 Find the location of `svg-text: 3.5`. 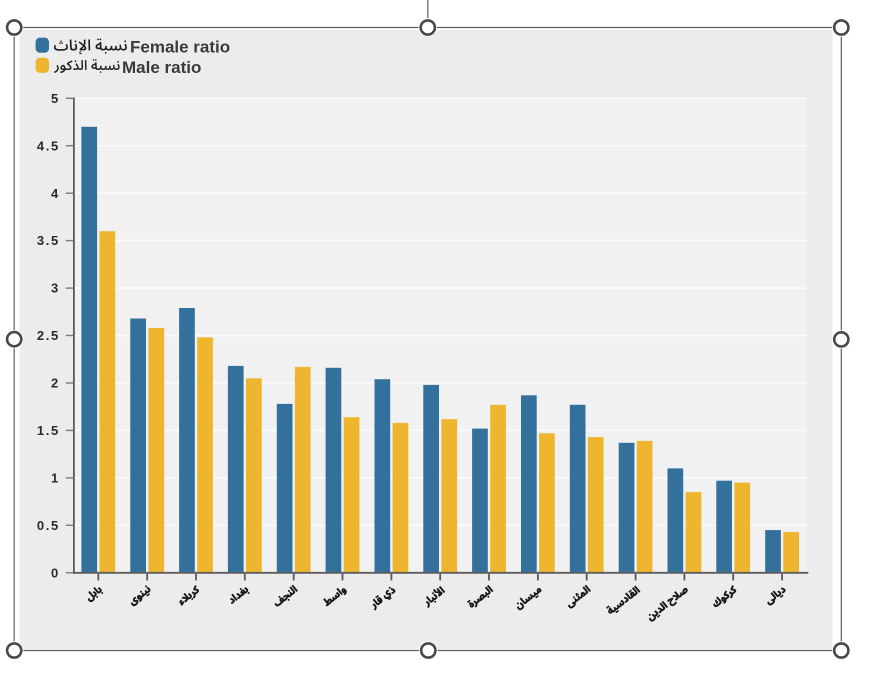

svg-text: 3.5 is located at coordinates (48, 240).